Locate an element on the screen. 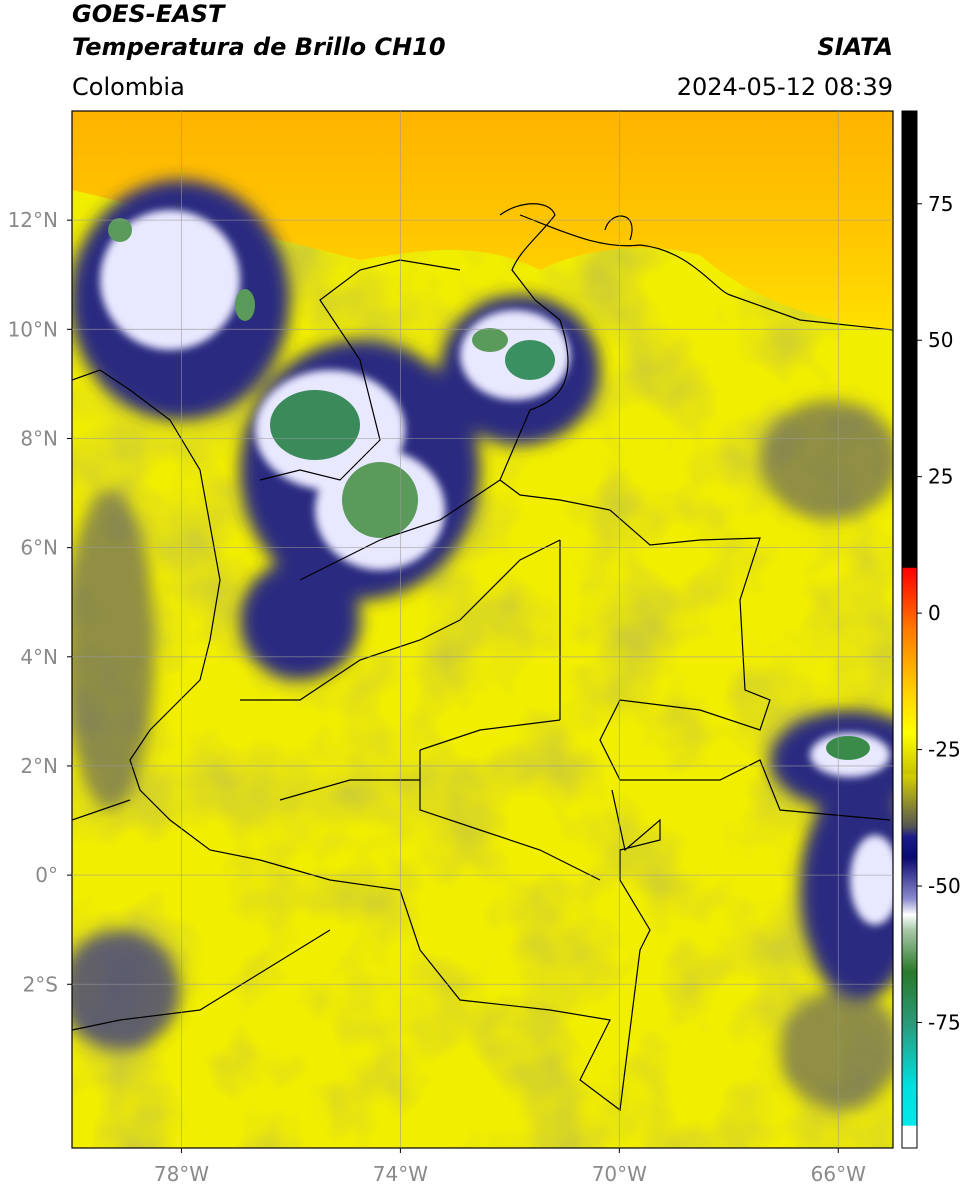 Image resolution: width=966 pixels, height=1190 pixels. colorbar is located at coordinates (909, 629).